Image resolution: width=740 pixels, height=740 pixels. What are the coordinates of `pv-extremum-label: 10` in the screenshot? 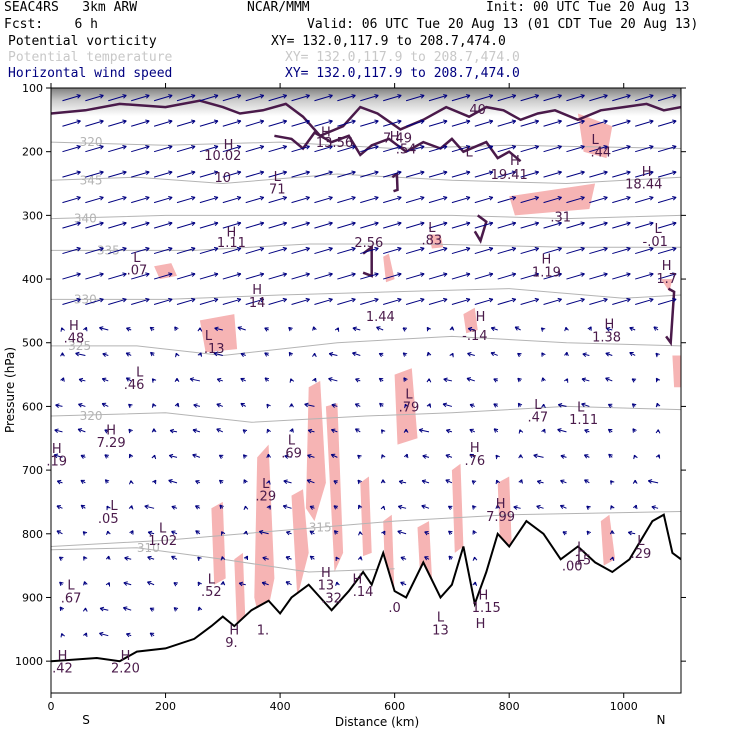 It's located at (223, 178).